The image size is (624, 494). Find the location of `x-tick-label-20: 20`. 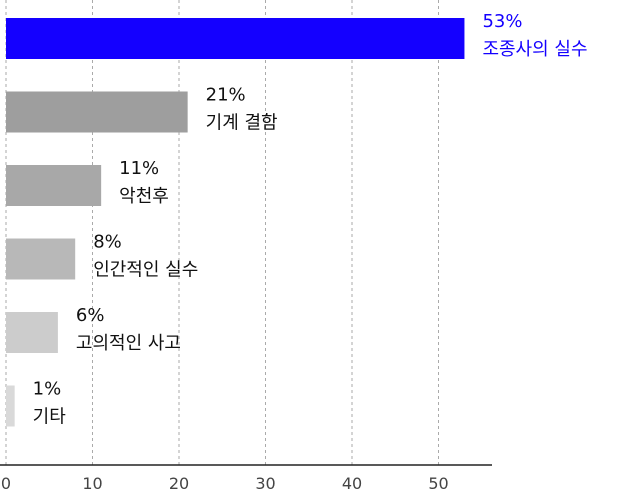

x-tick-label-20: 20 is located at coordinates (179, 483).